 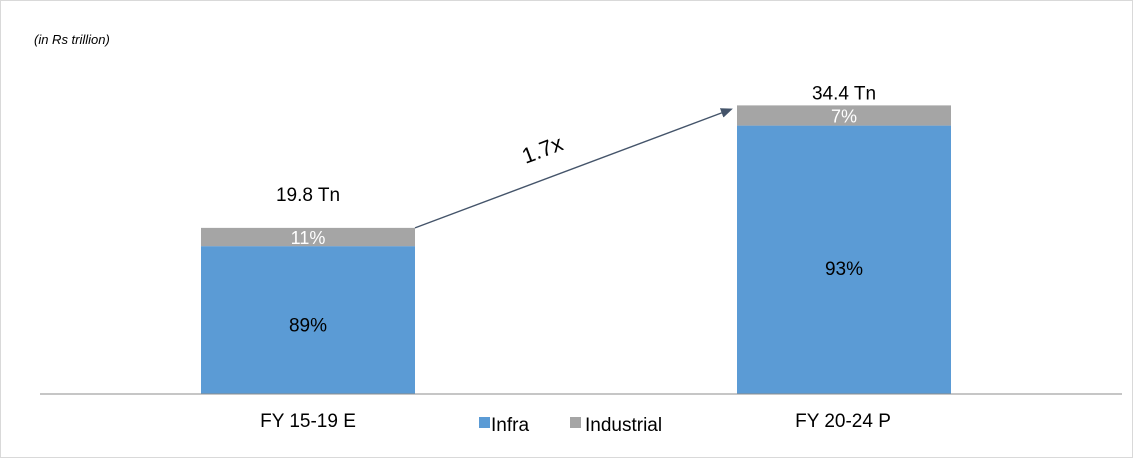 I want to click on unit-note: (in Rs trillion), so click(x=72, y=39).